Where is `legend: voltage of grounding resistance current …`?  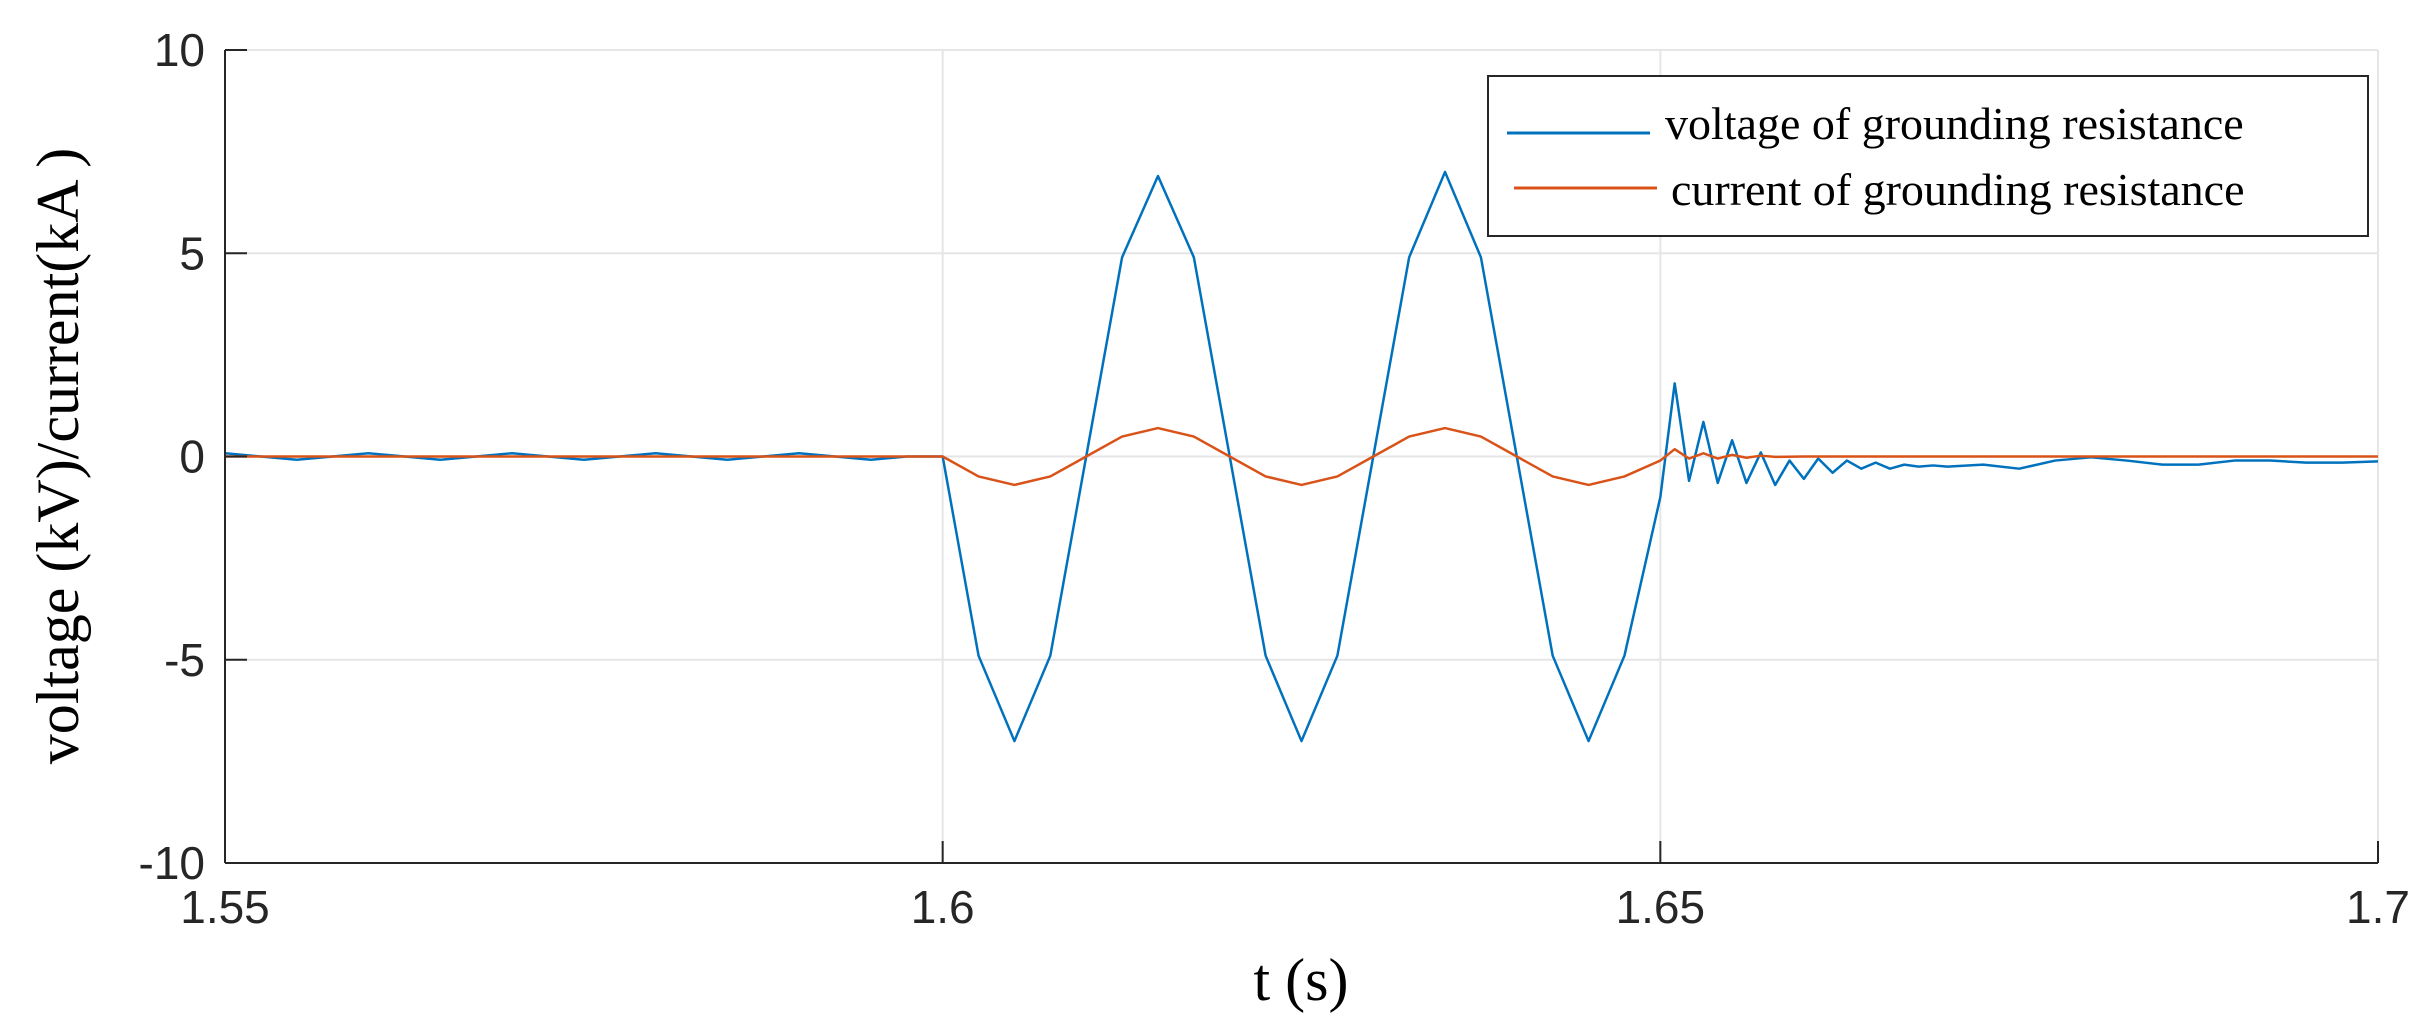 legend: voltage of grounding resistance current … is located at coordinates (1928, 156).